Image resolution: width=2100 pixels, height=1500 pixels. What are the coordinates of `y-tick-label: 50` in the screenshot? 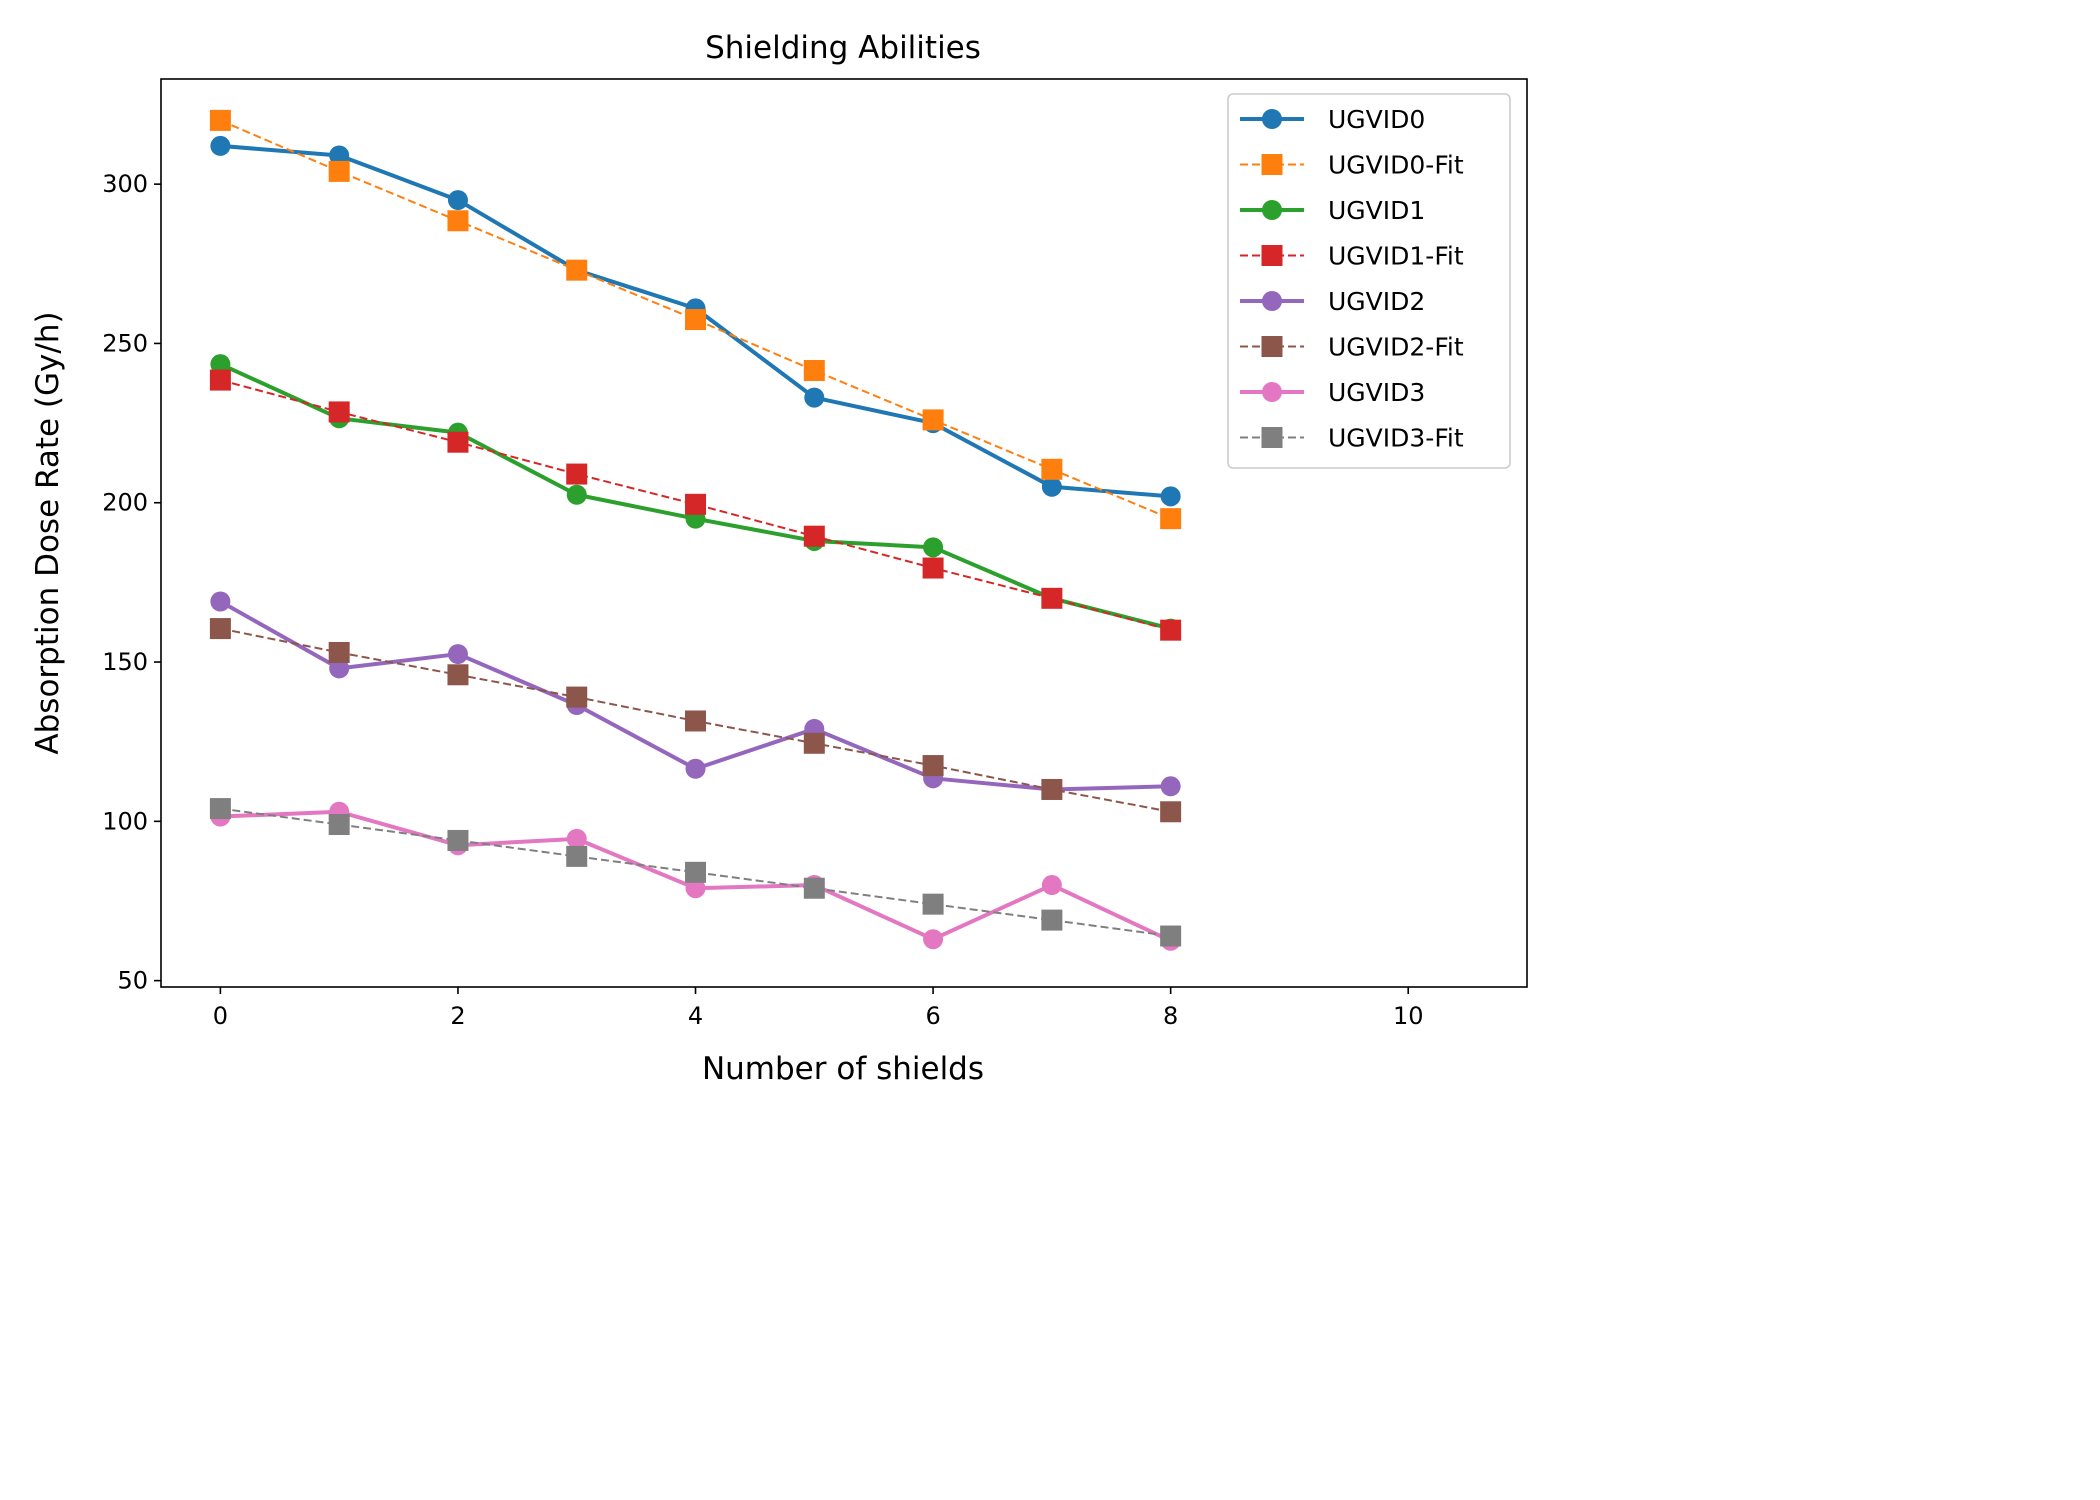 It's located at (132, 981).